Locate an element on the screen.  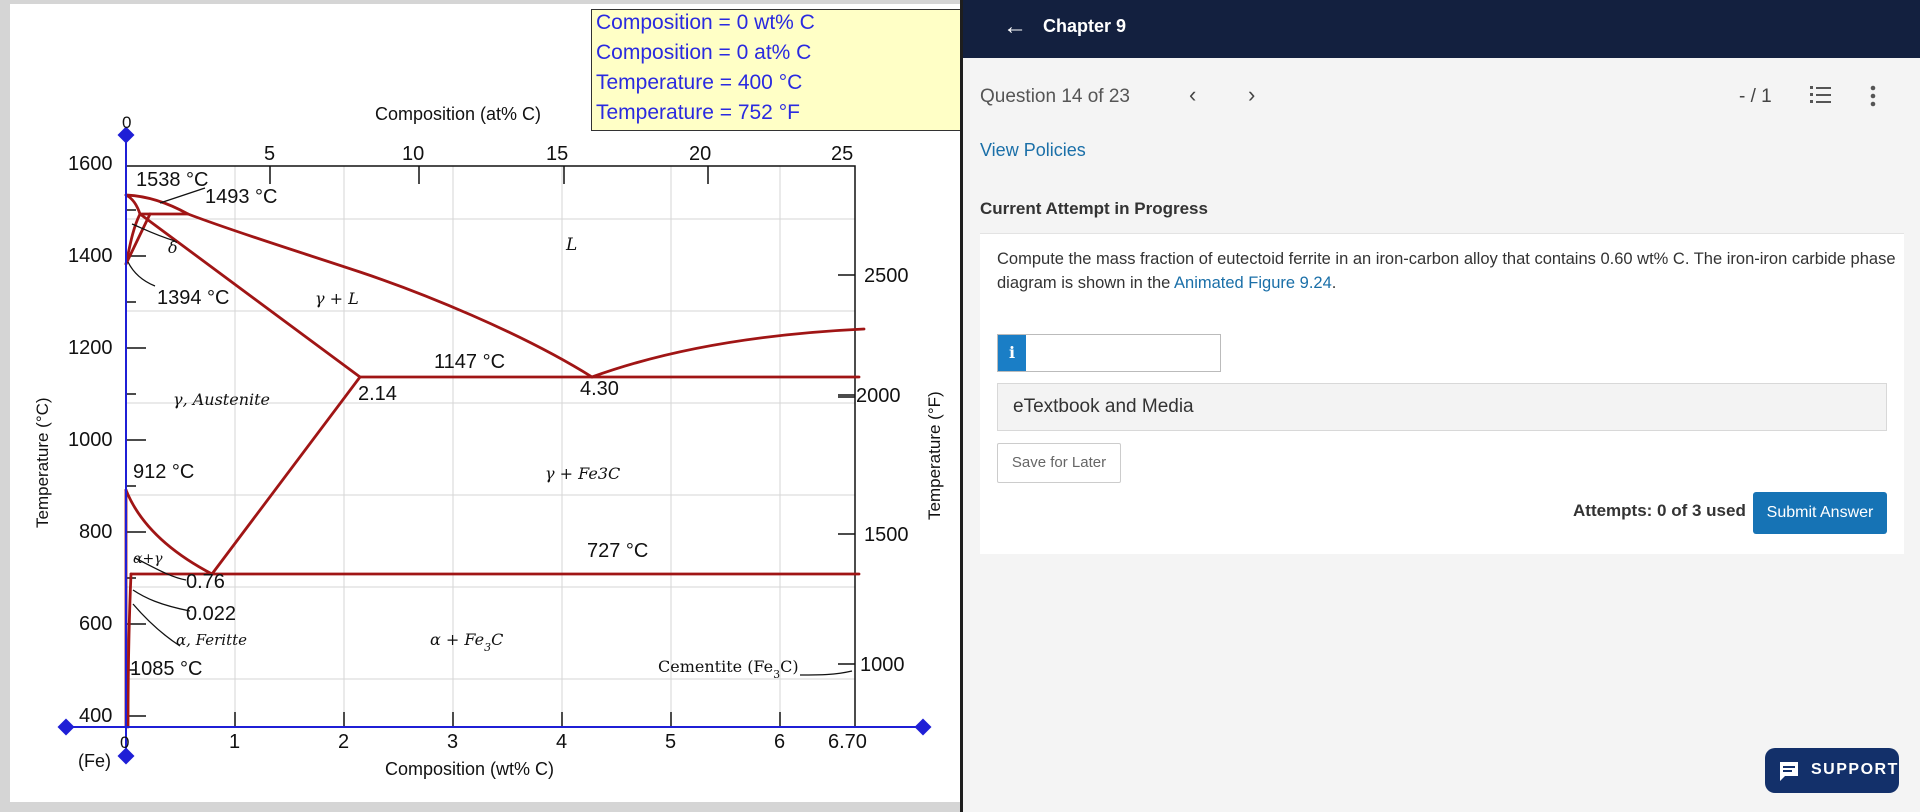
attempts-counter: Attempts: 0 of 3 used is located at coordinates (1659, 510).